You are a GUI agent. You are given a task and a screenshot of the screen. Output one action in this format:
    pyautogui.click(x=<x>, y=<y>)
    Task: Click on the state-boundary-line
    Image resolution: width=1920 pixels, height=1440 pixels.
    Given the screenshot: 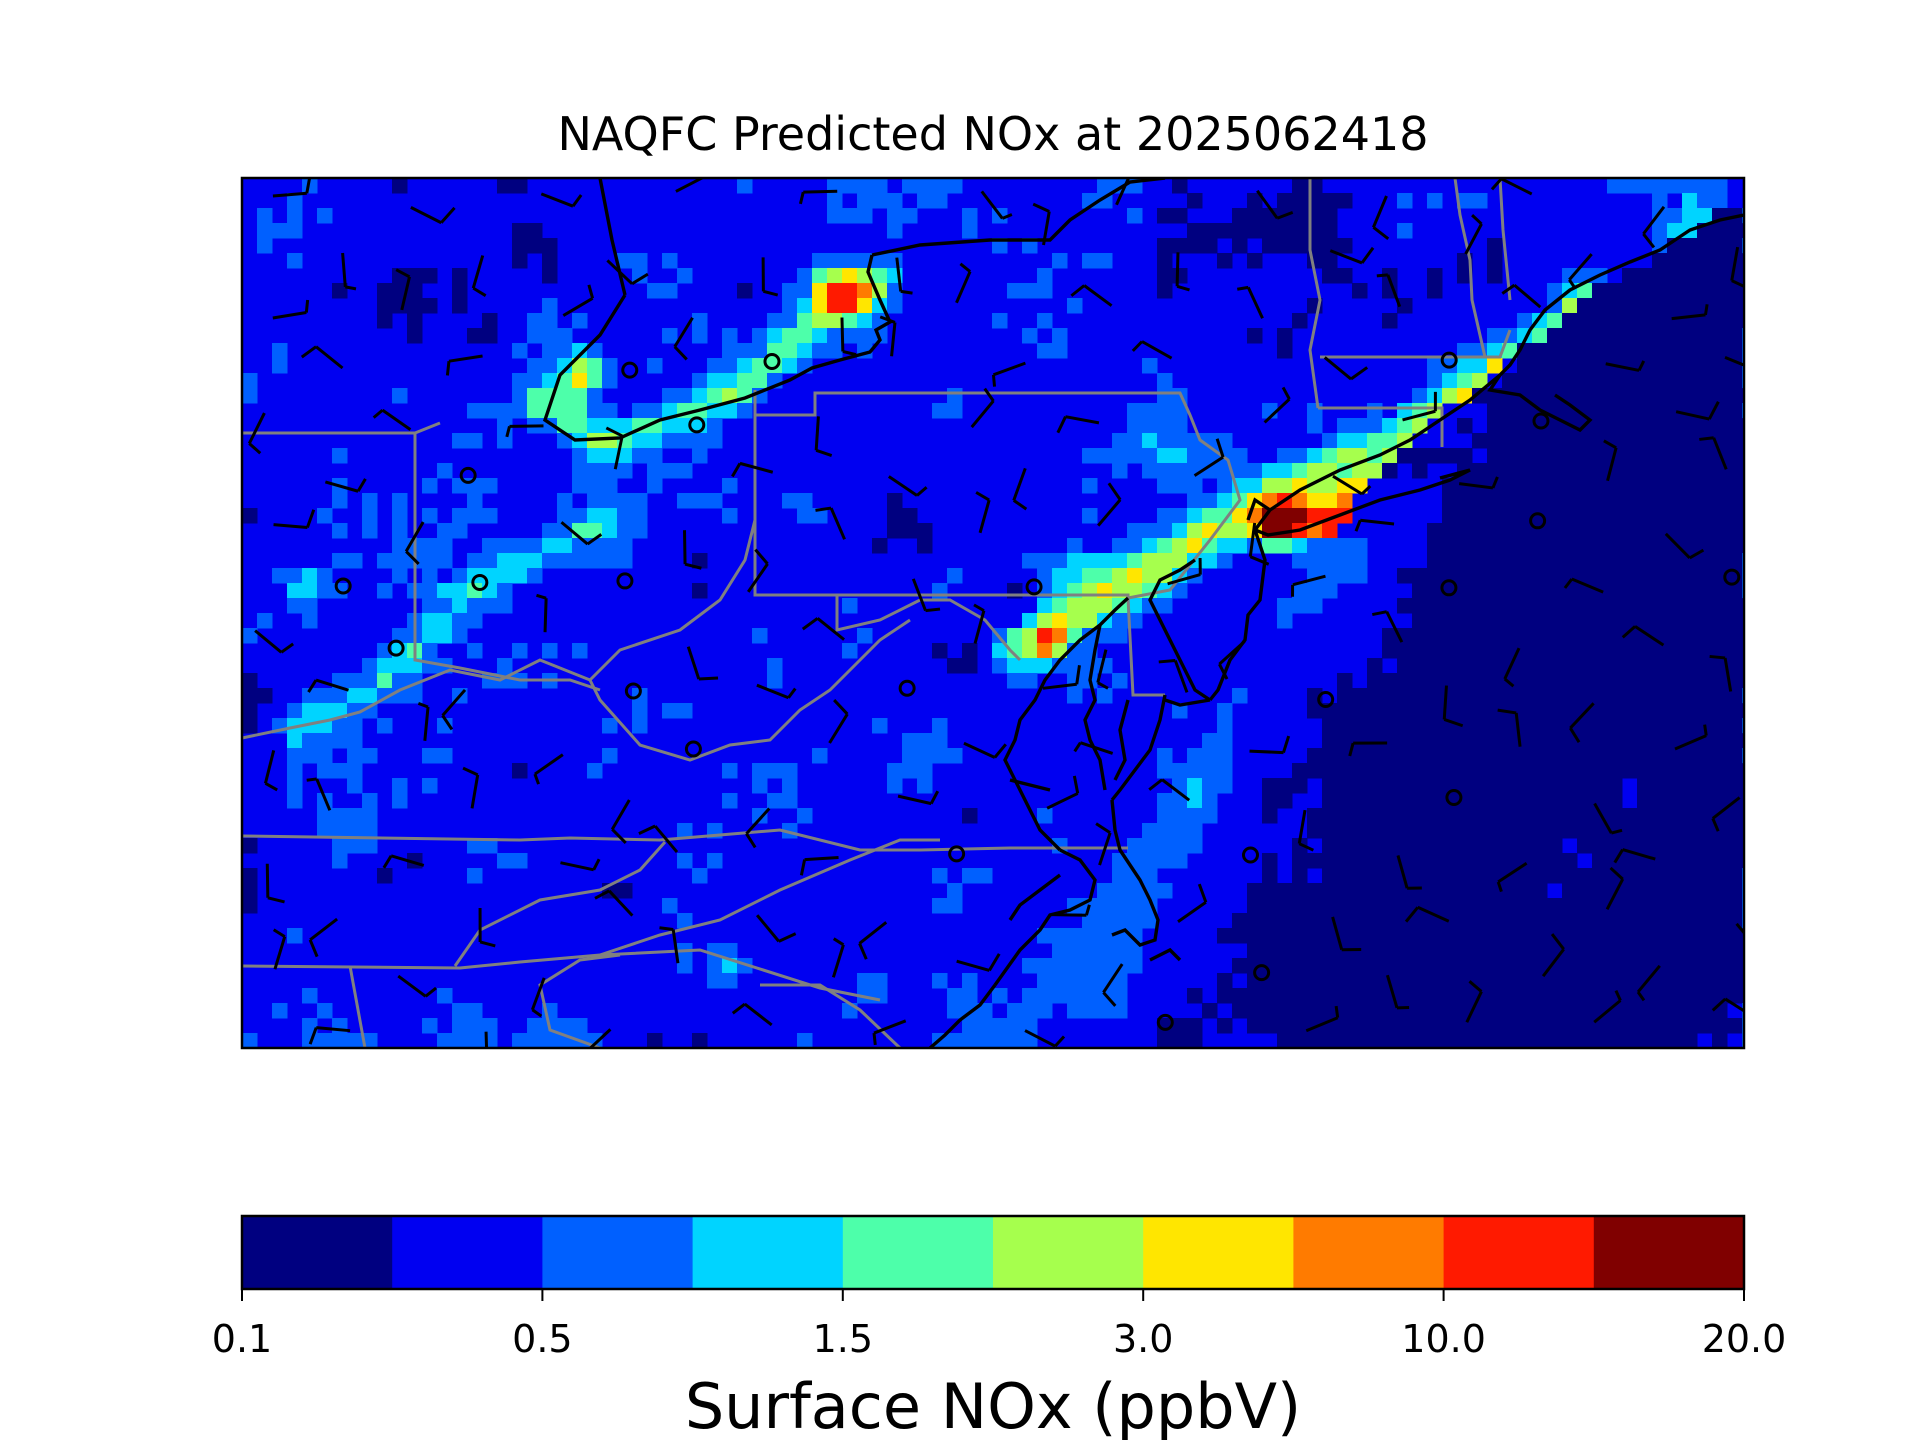 What is the action you would take?
    pyautogui.click(x=357, y=1006)
    